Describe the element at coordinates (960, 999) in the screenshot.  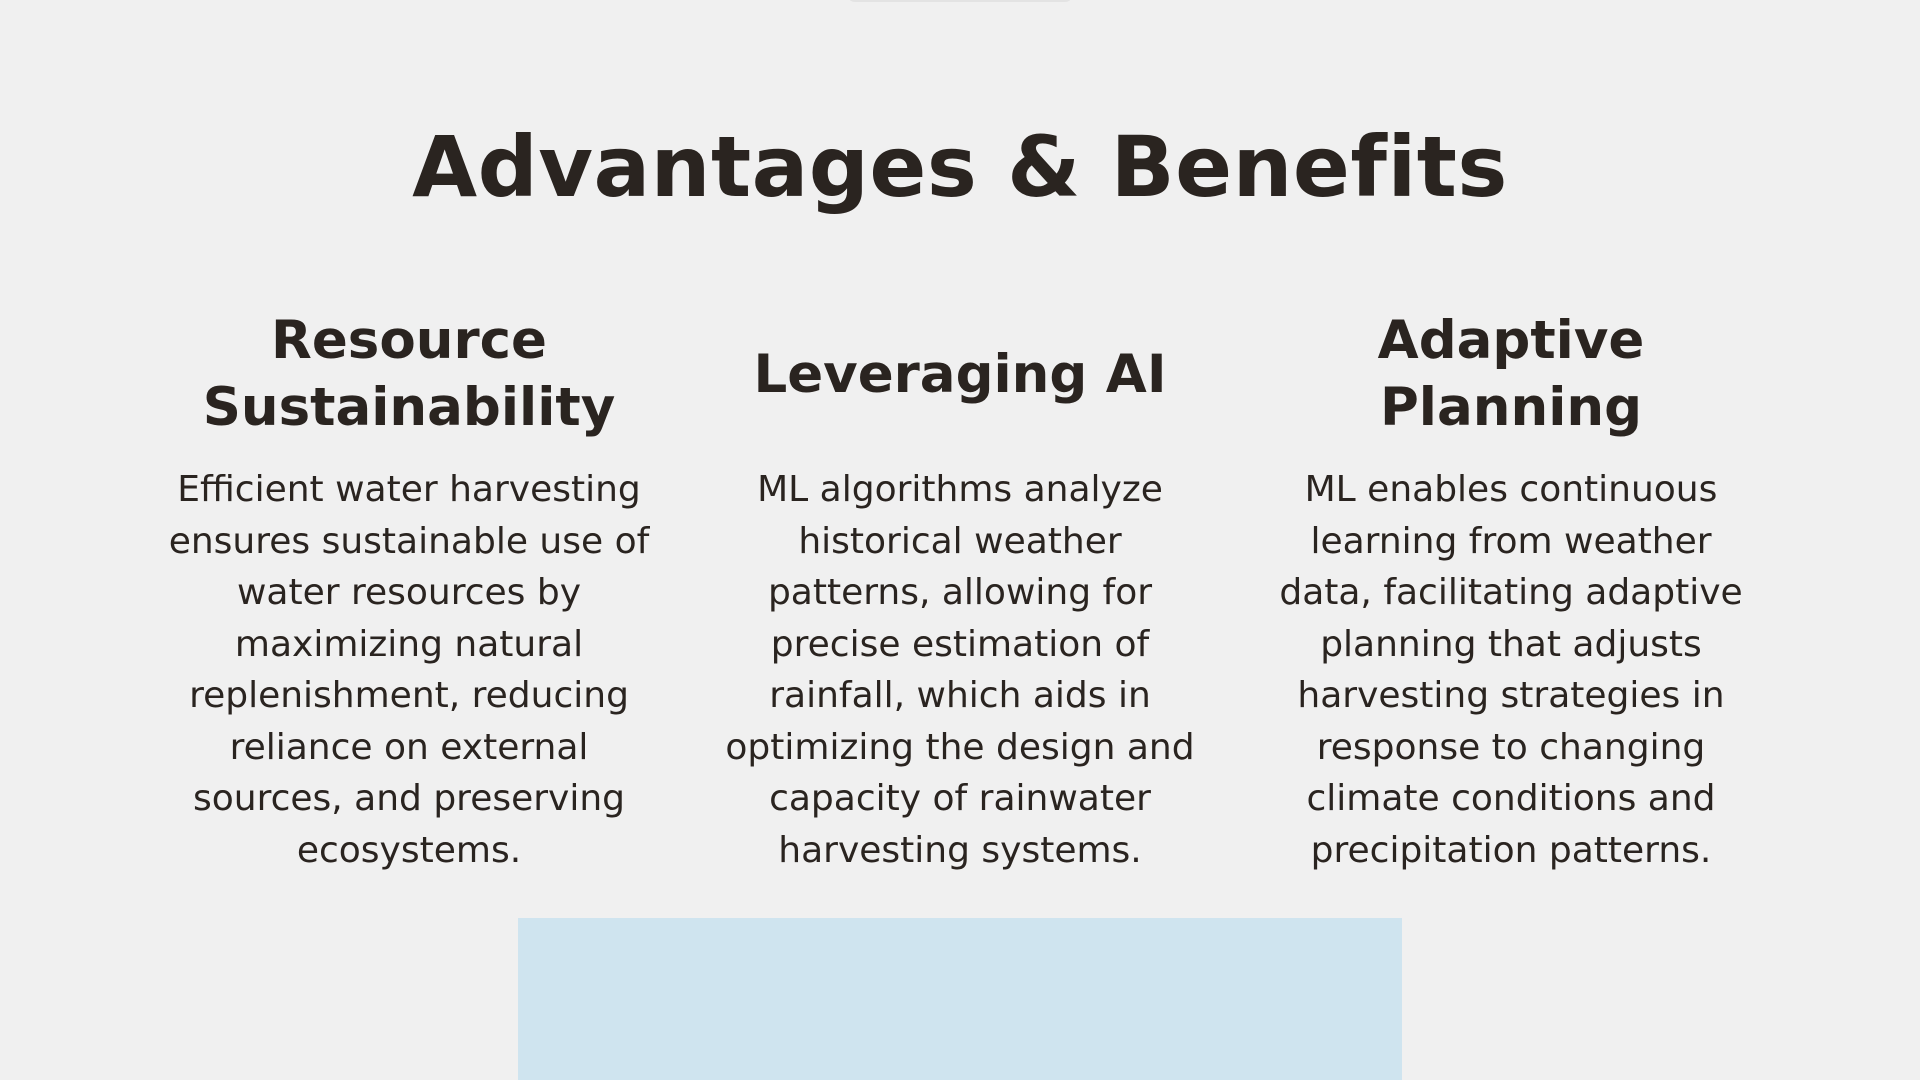
I see `image-placeholder` at that location.